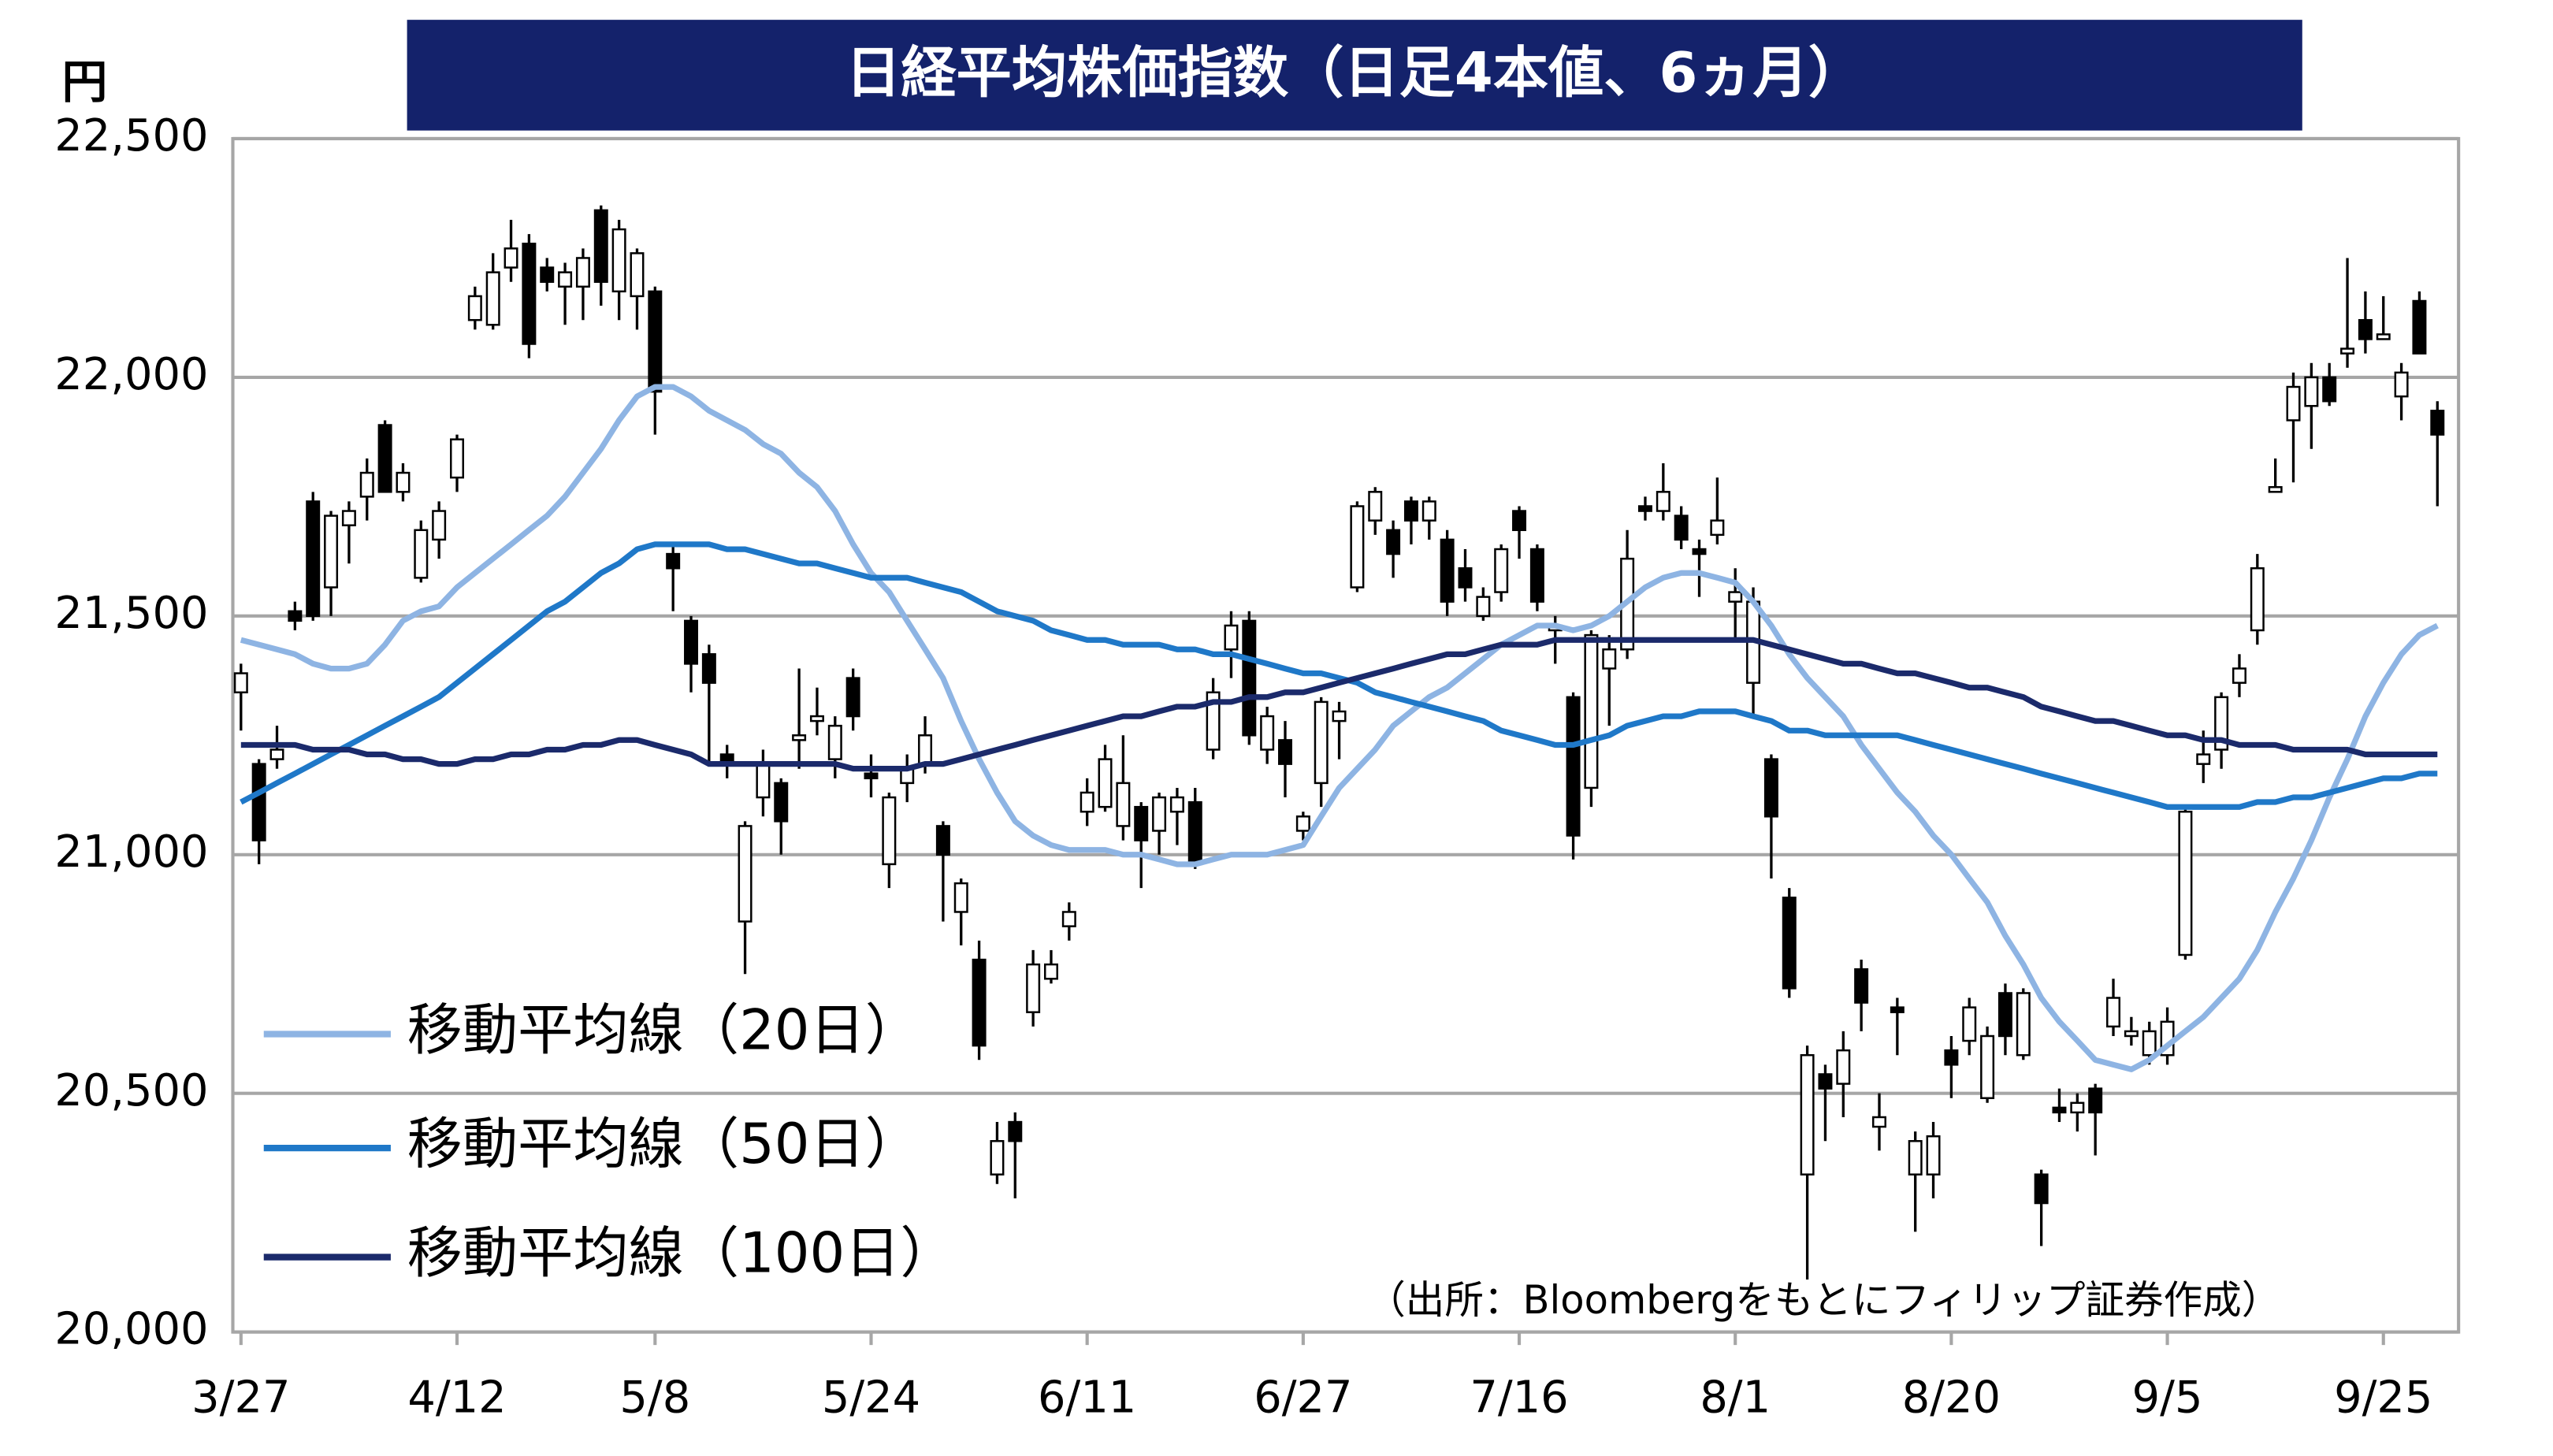 The height and width of the screenshot is (1456, 2553). Describe the element at coordinates (85, 82) in the screenshot. I see `y-unit: 円` at that location.